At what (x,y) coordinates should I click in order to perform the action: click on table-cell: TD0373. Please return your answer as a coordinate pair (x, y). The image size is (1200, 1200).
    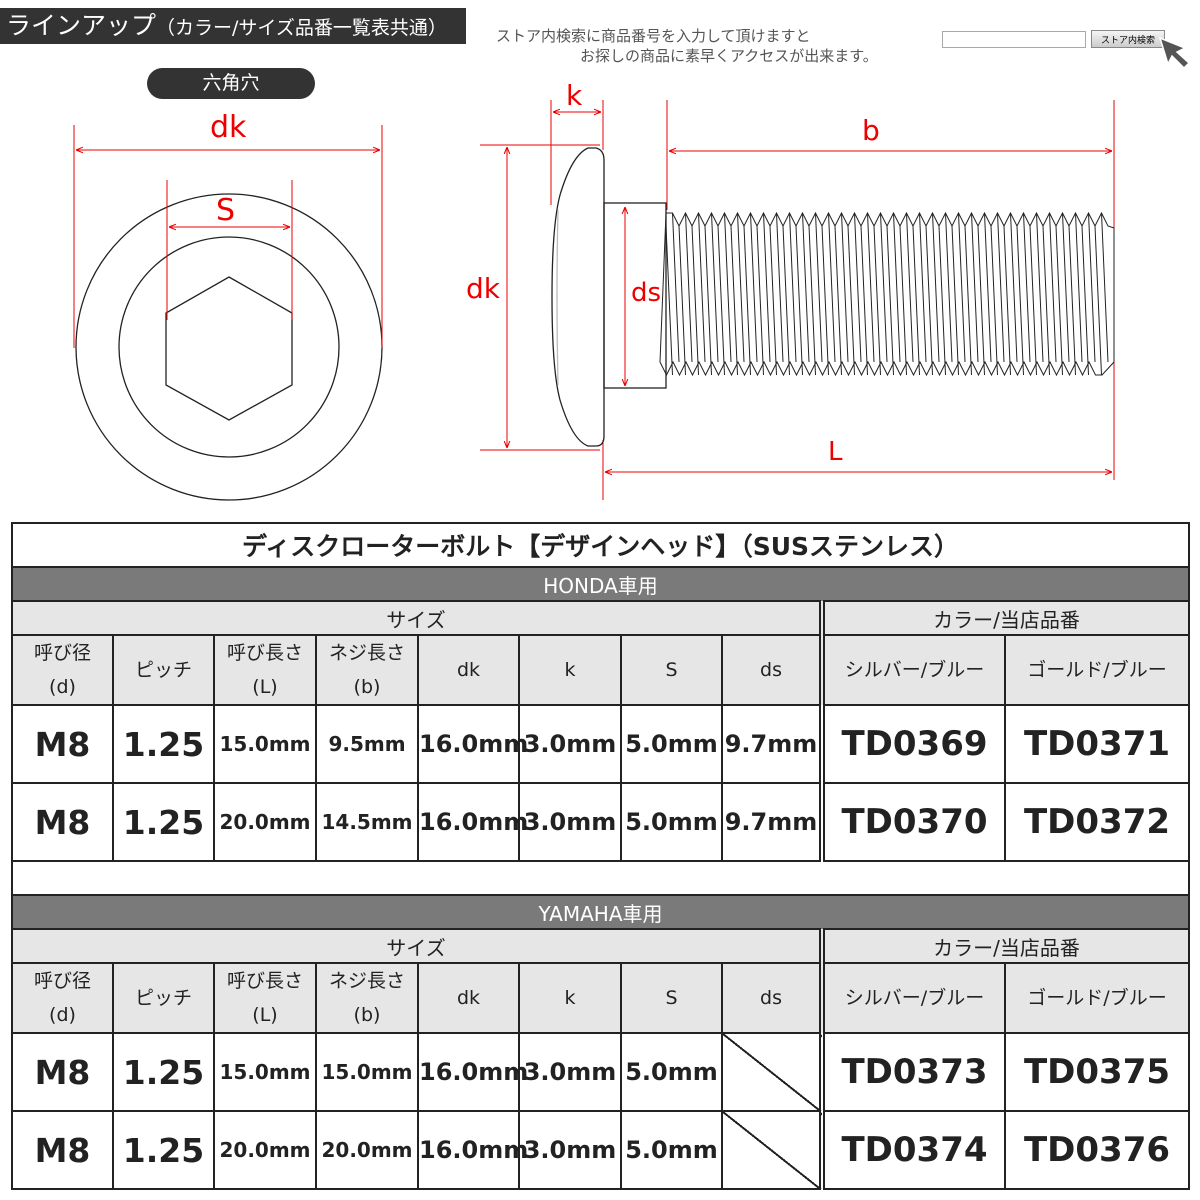
    Looking at the image, I should click on (912, 1072).